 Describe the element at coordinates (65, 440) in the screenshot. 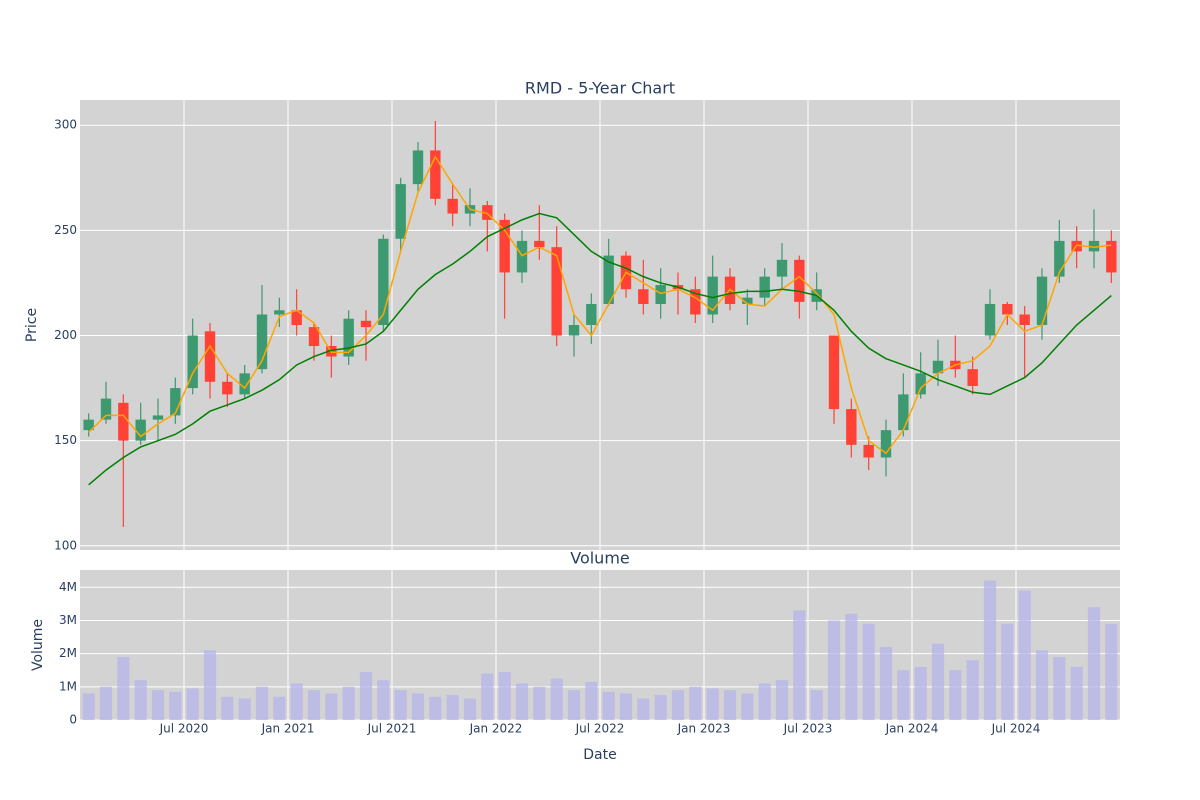

I see `y-tick-label: 150` at that location.